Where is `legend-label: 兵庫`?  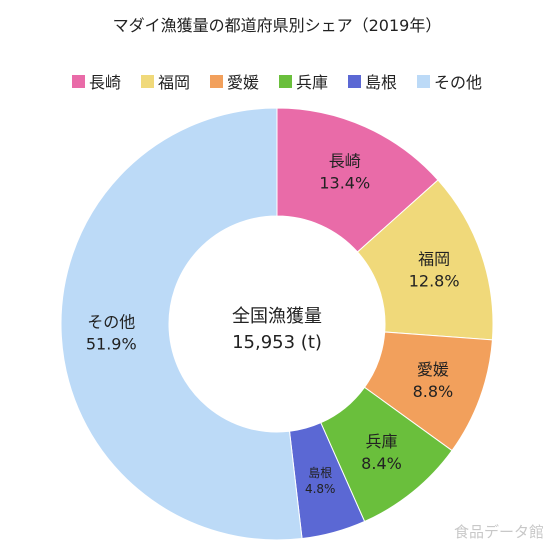 legend-label: 兵庫 is located at coordinates (312, 82).